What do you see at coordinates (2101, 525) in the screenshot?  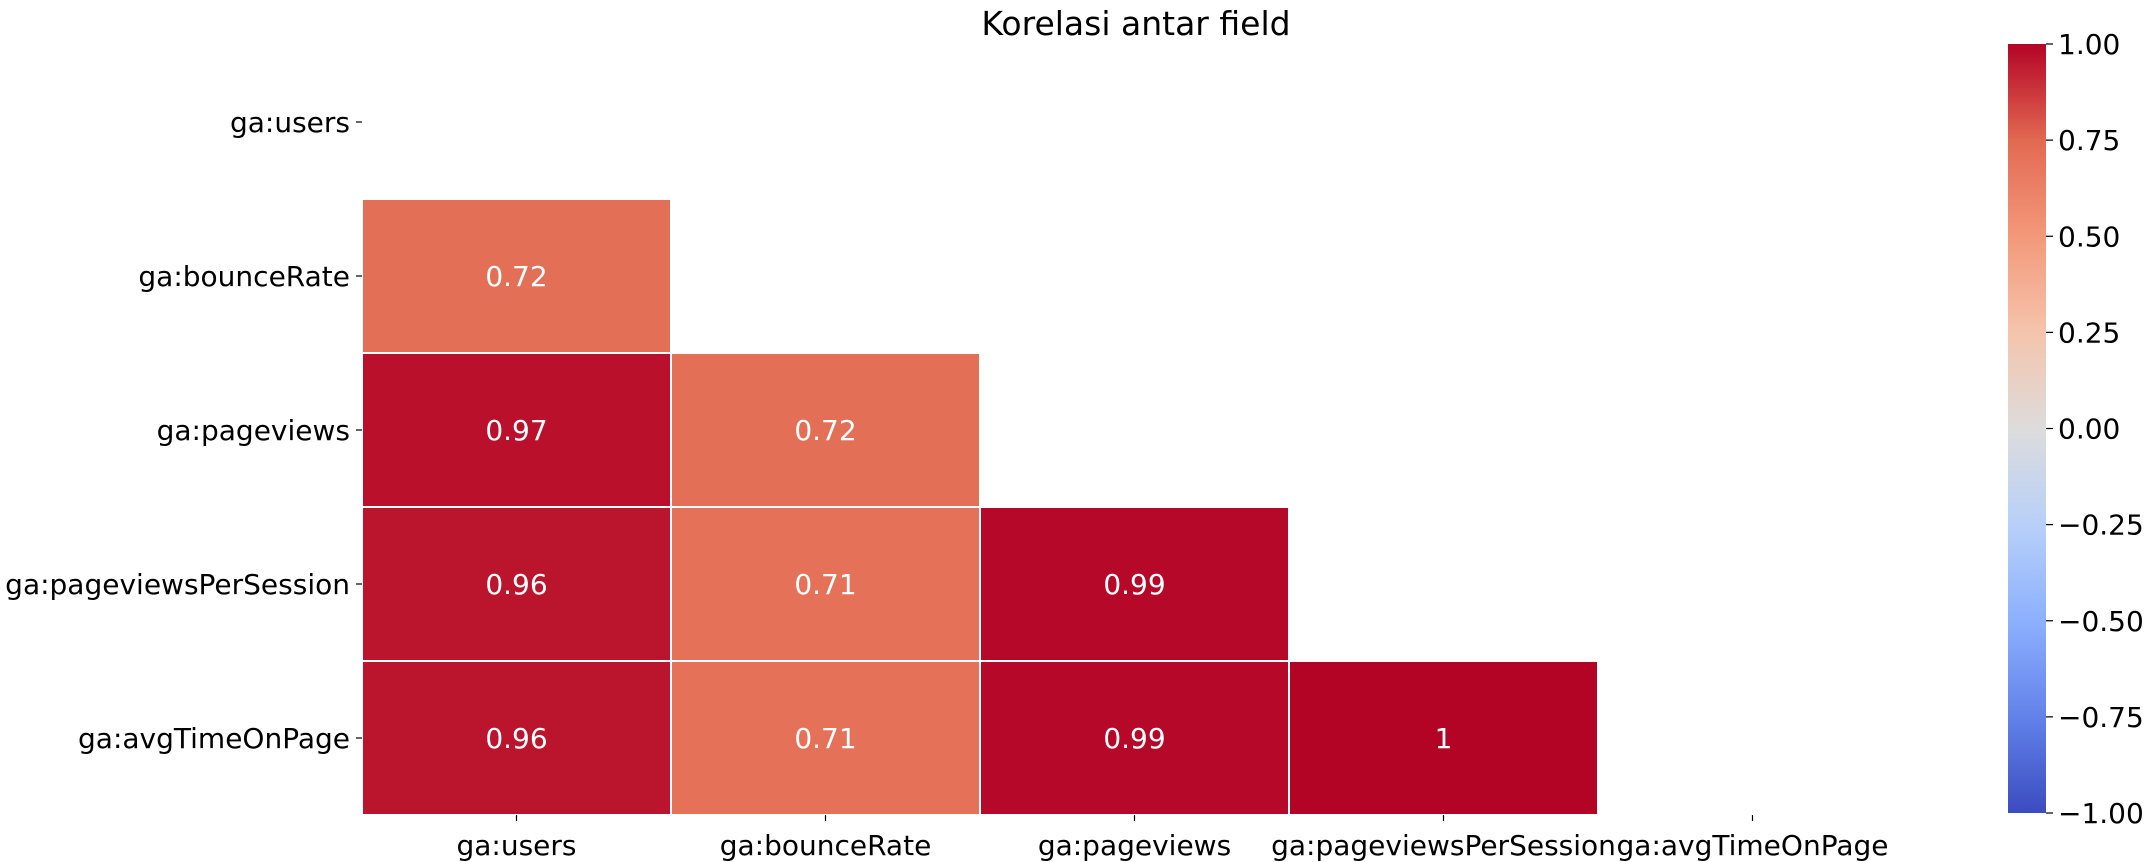 I see `colorbar-tick-label: −0.25` at bounding box center [2101, 525].